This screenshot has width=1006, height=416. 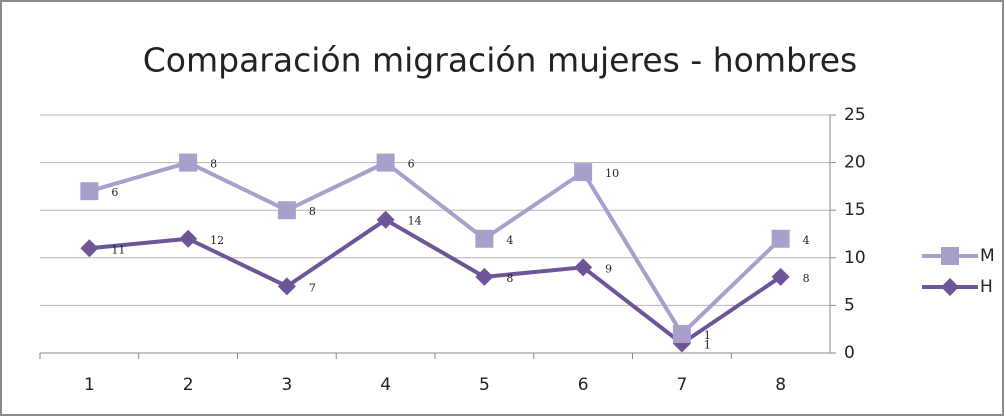 I want to click on x-tick-label: 1, so click(x=89, y=385).